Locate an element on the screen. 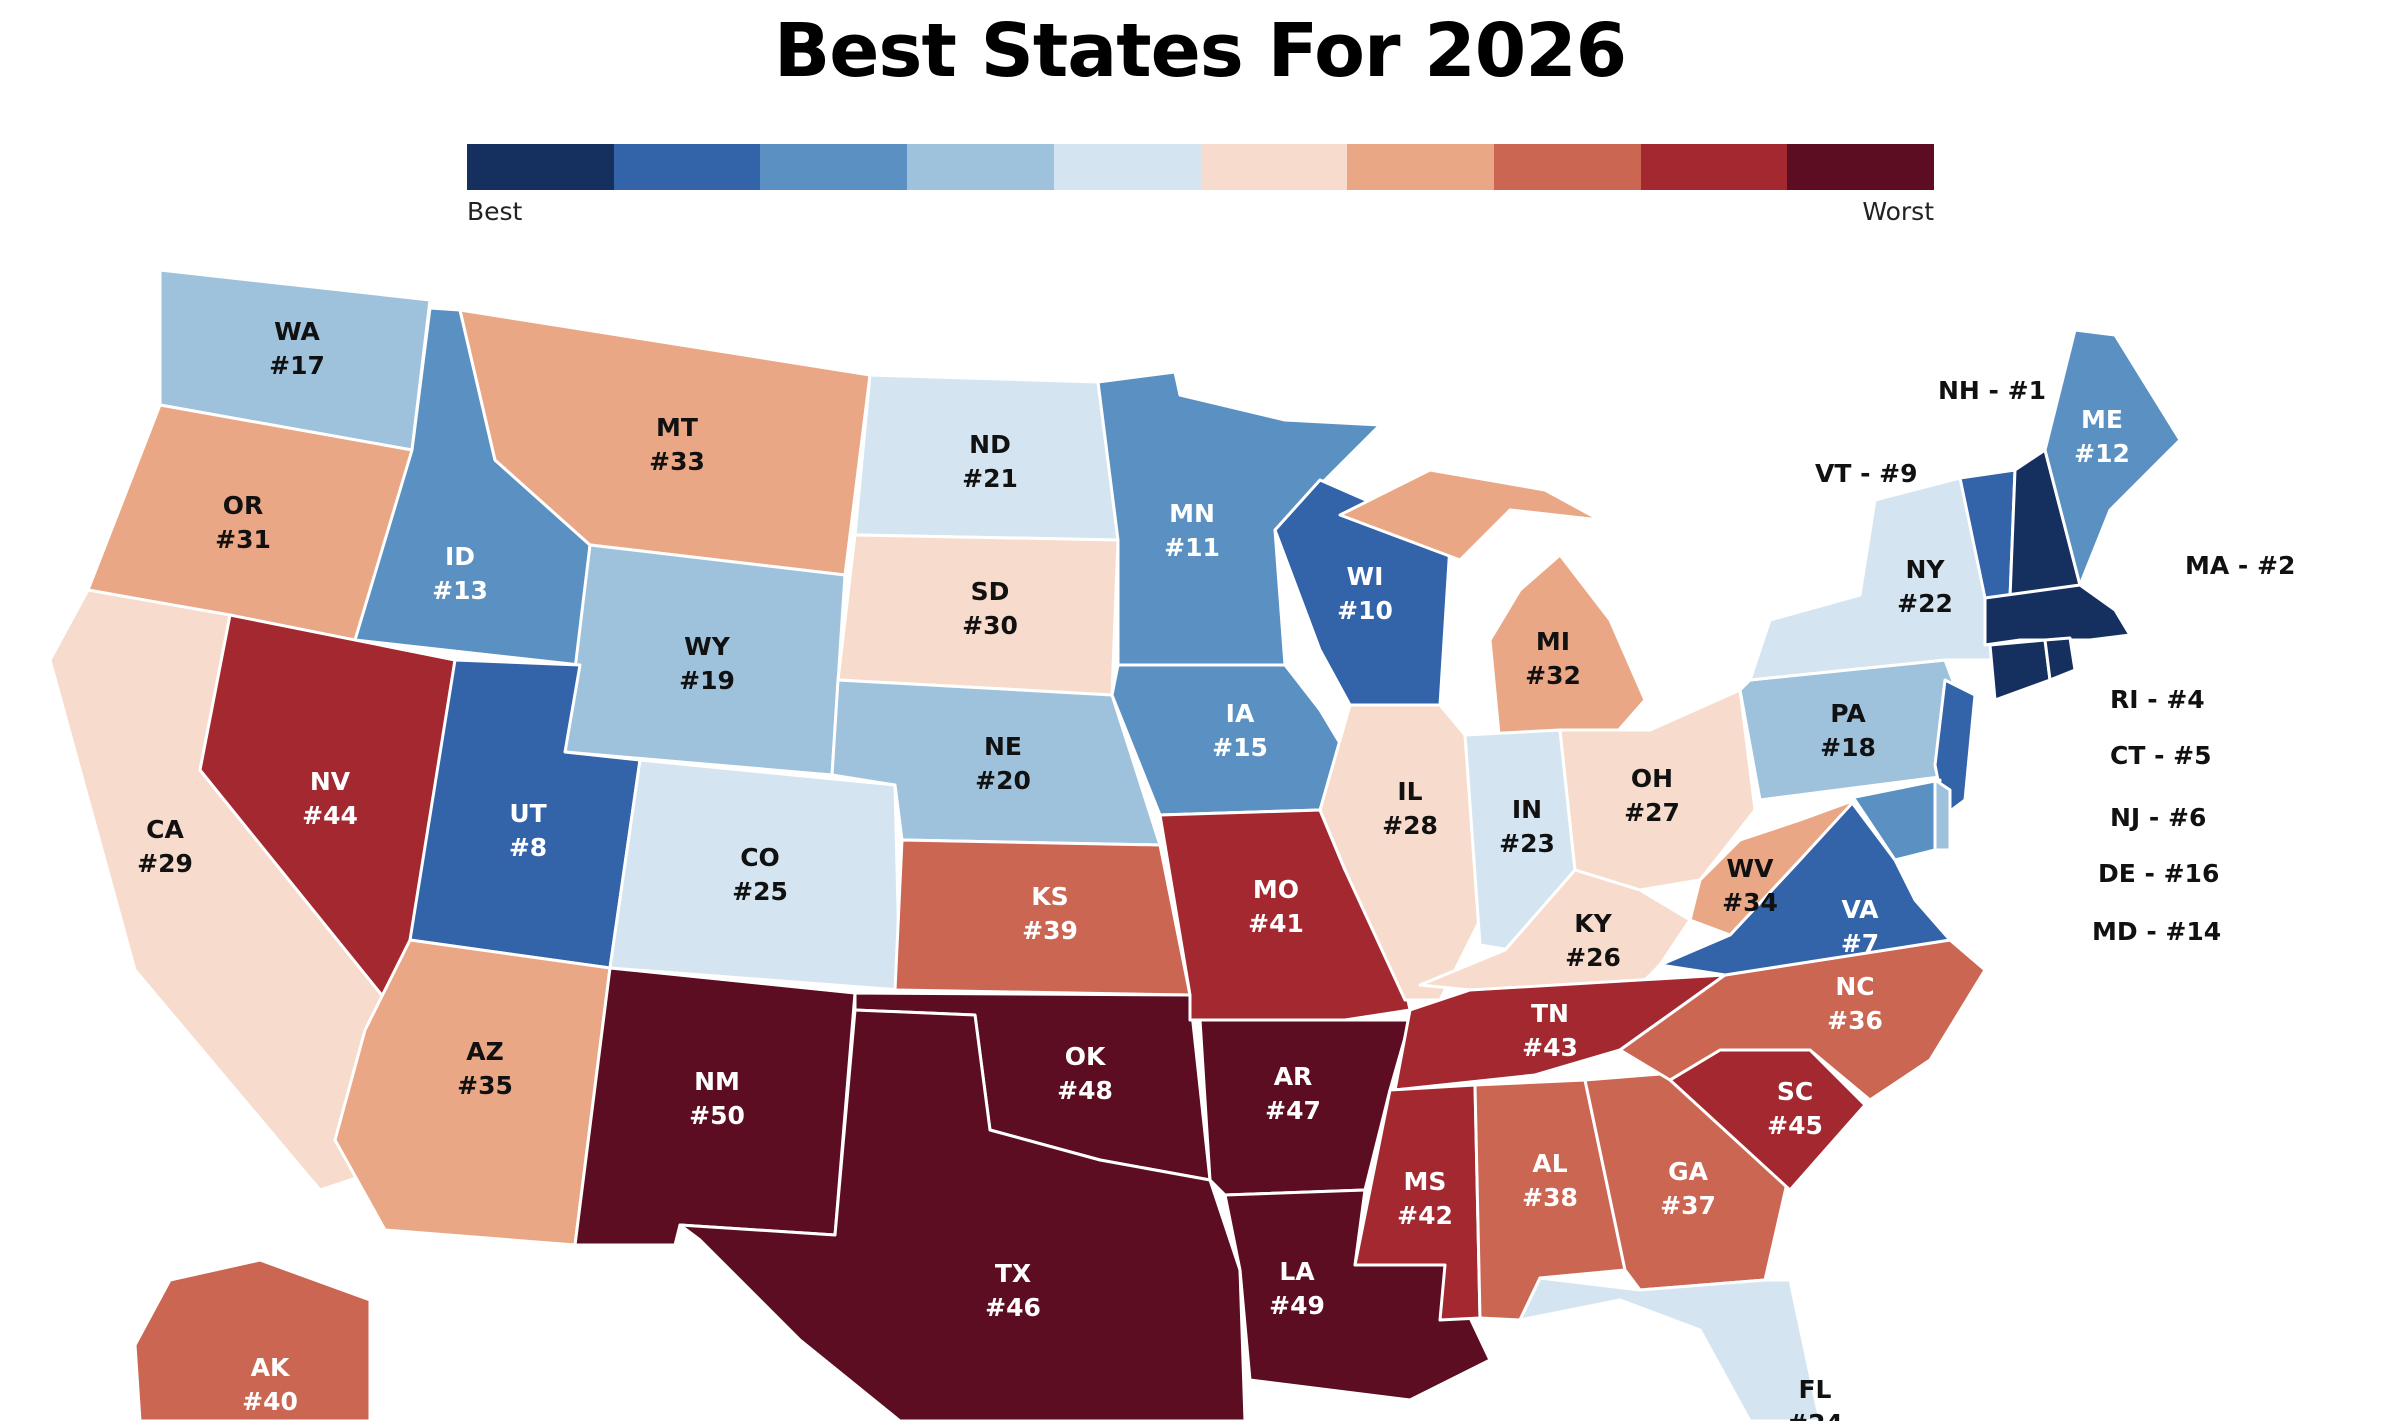 The image size is (2400, 1421). state-label-PA: PA is located at coordinates (1848, 713).